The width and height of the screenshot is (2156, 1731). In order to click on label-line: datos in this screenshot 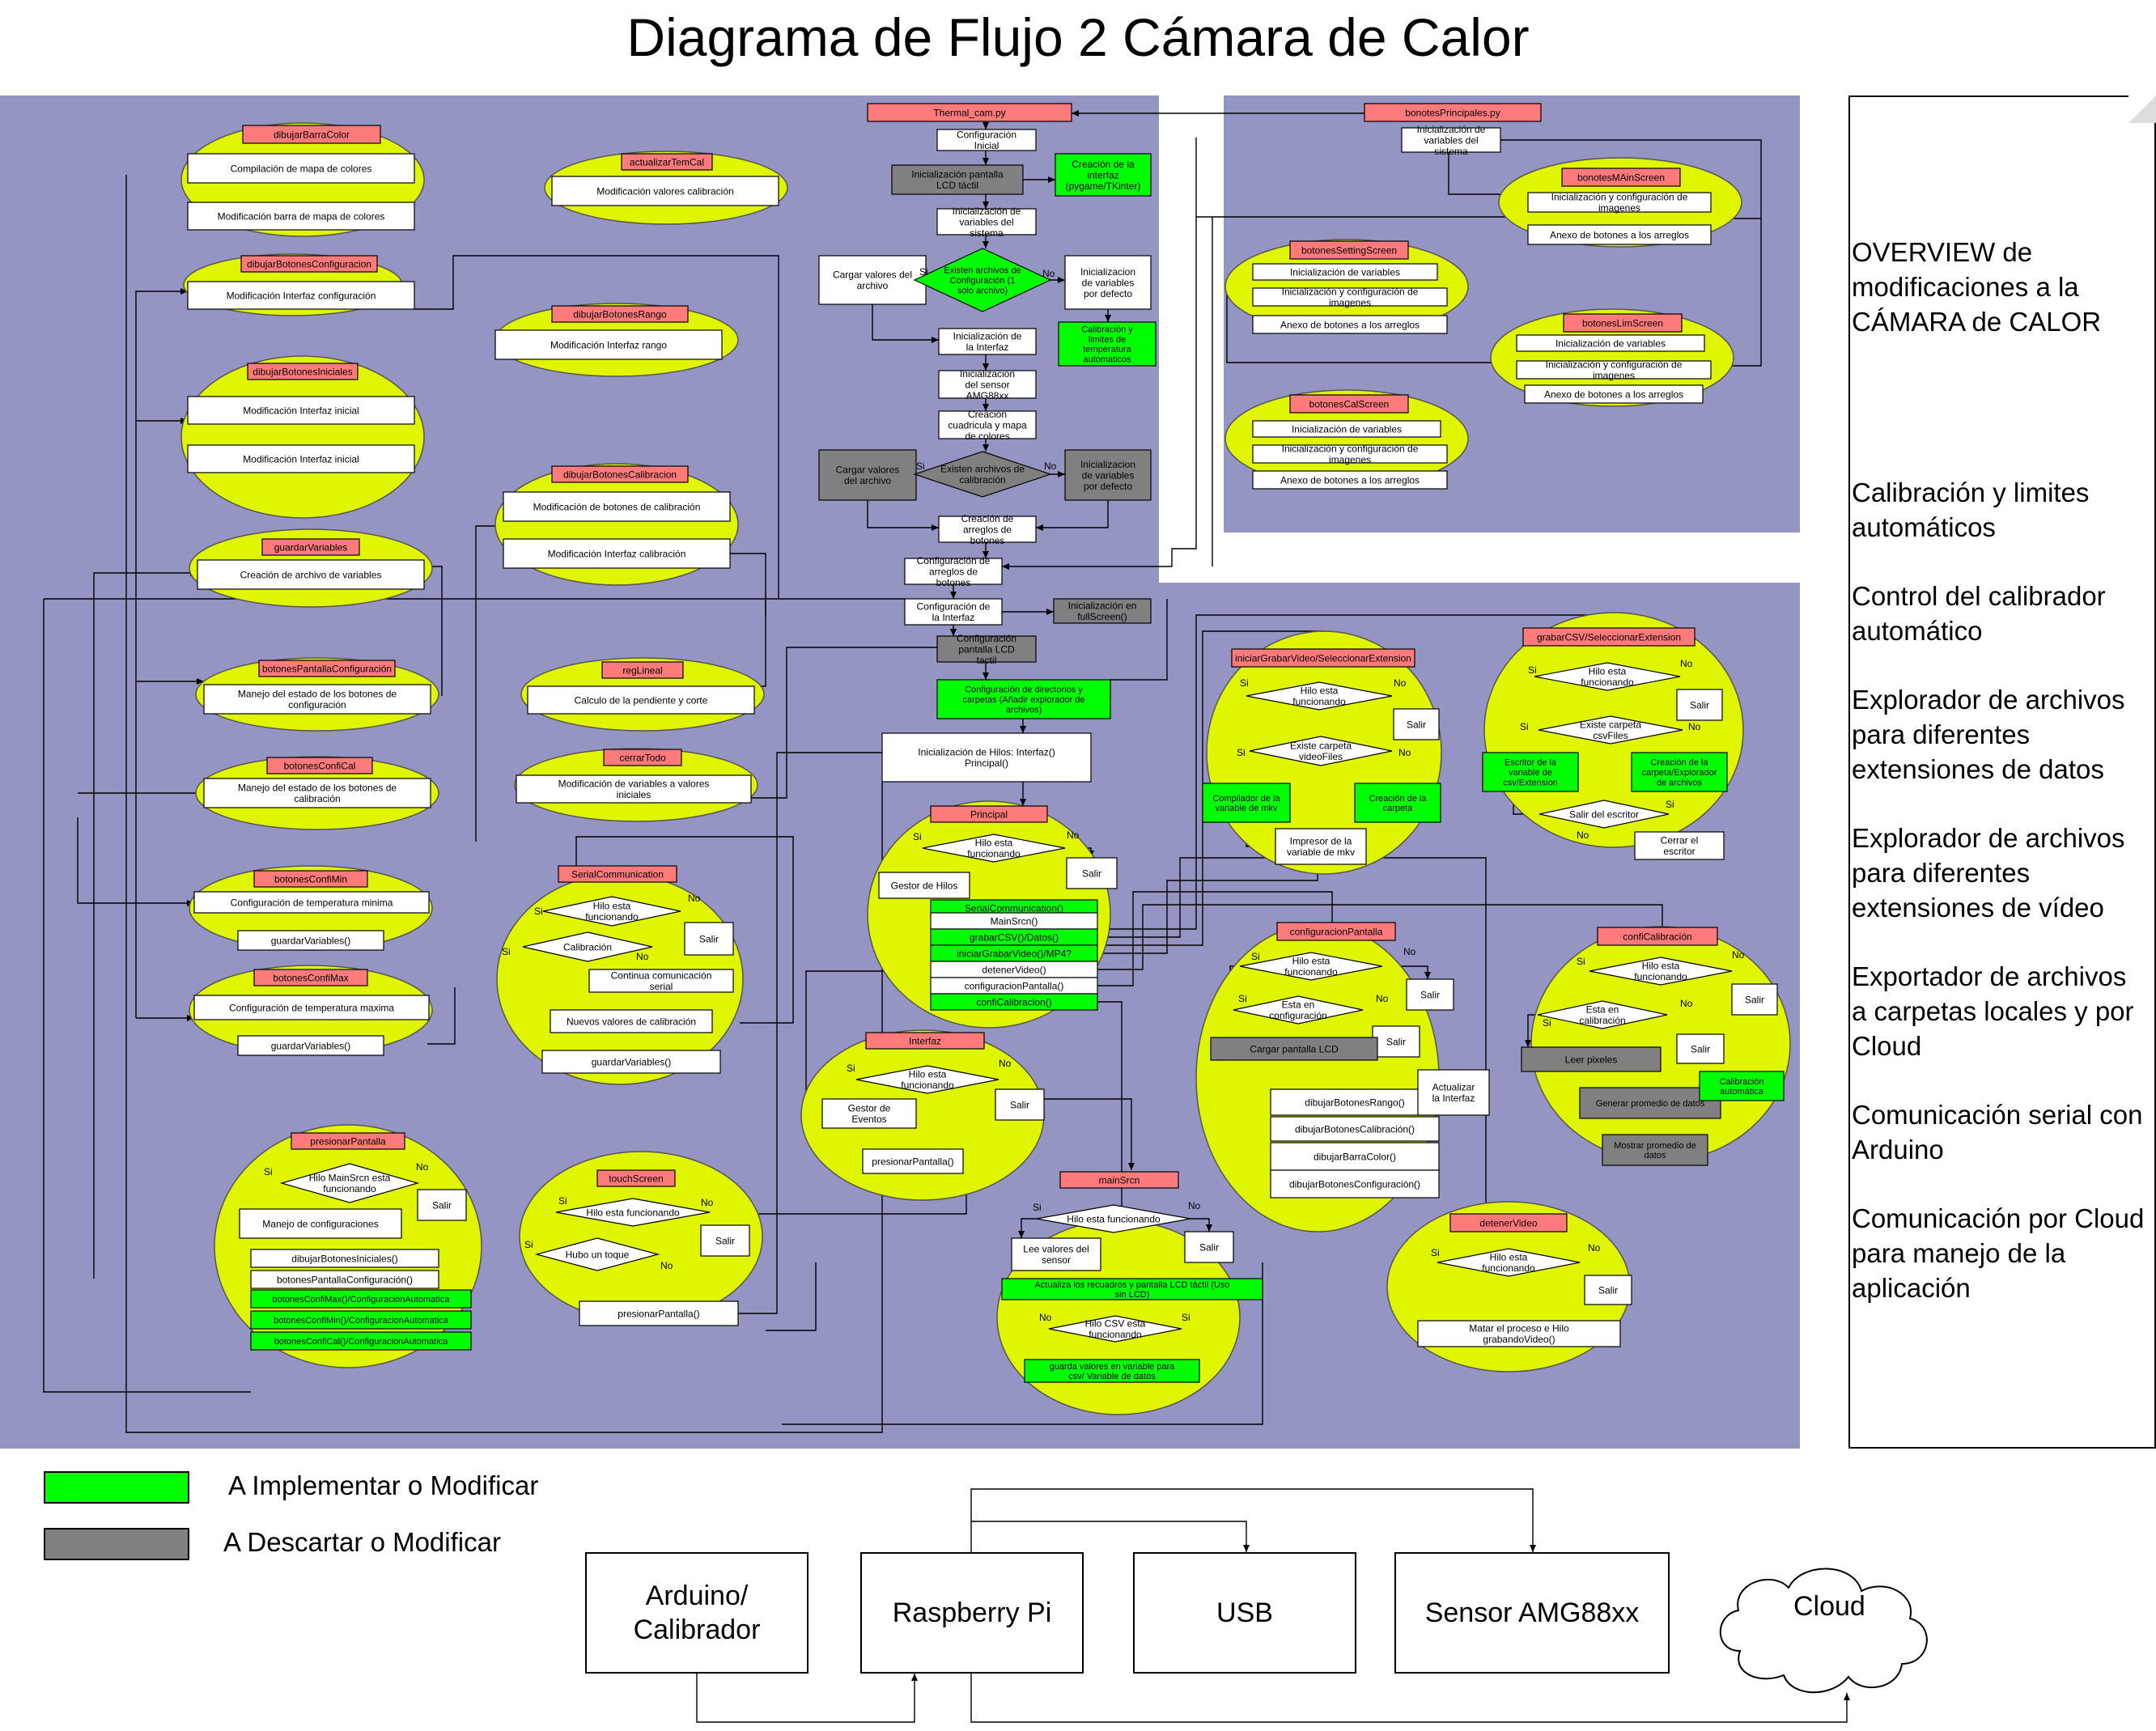, I will do `click(1656, 1155)`.